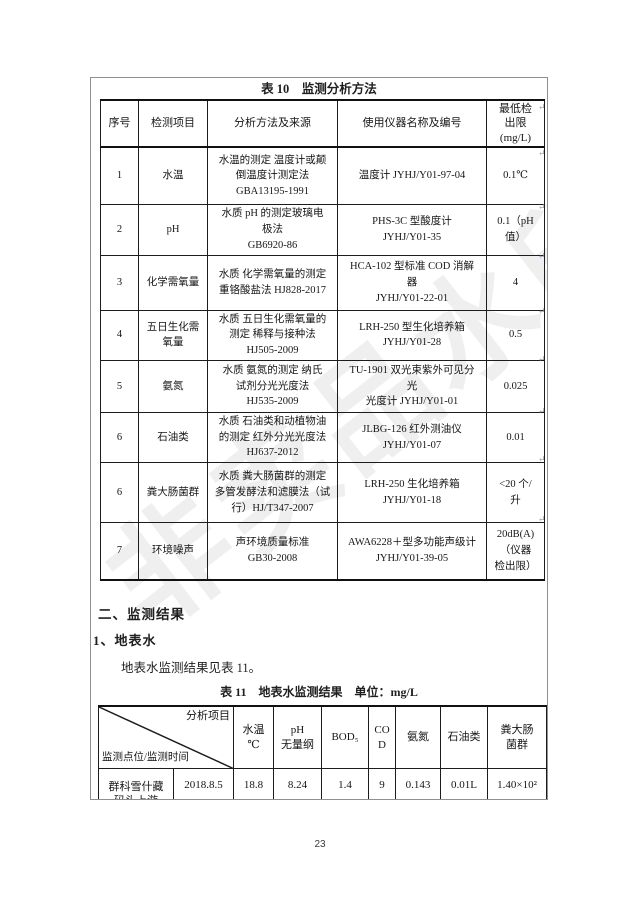 This screenshot has height=905, width=640. I want to click on cell-no: 4, so click(119, 335).